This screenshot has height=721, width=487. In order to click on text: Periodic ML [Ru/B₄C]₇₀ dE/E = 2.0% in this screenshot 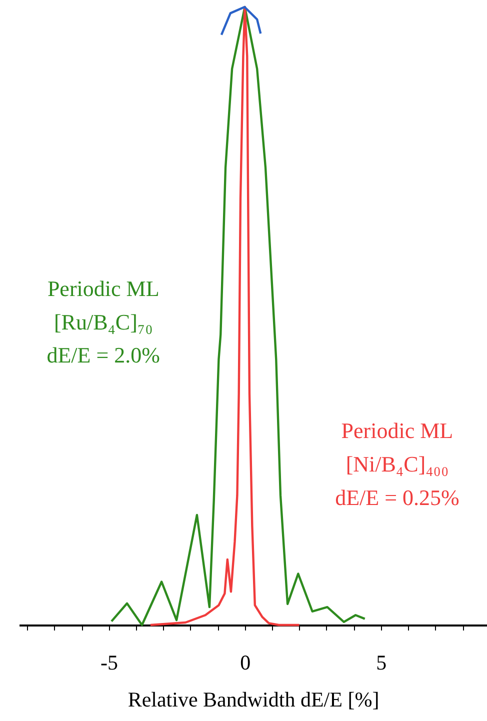, I will do `click(103, 322)`.